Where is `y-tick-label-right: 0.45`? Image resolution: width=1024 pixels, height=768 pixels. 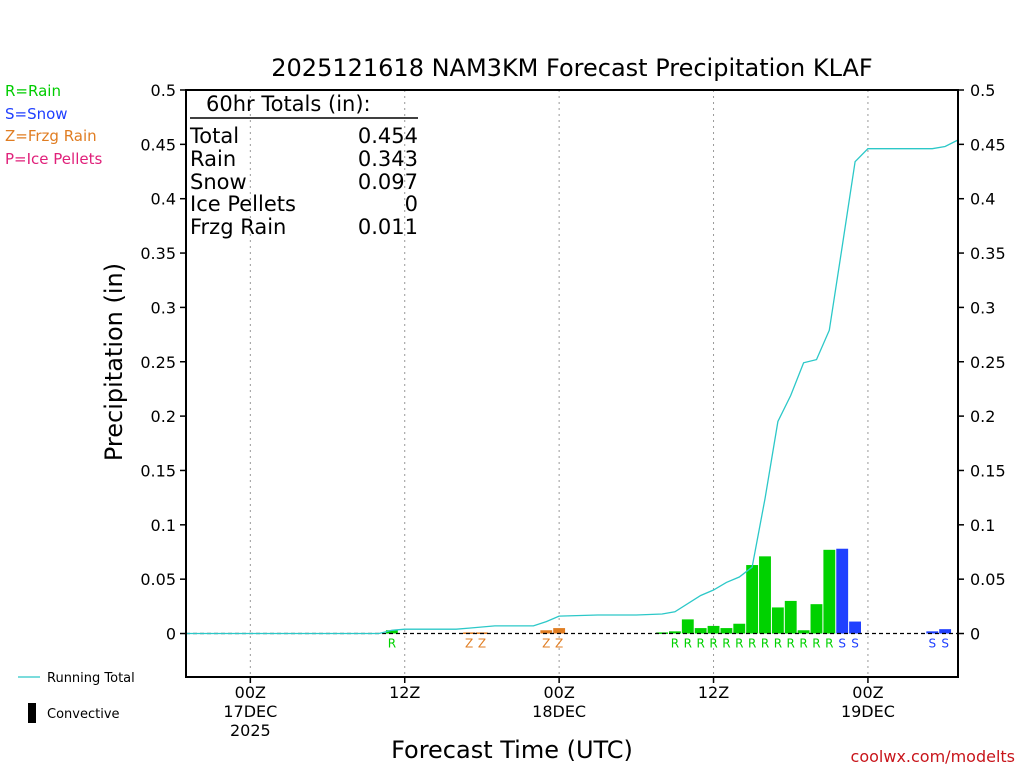
y-tick-label-right: 0.45 is located at coordinates (988, 144).